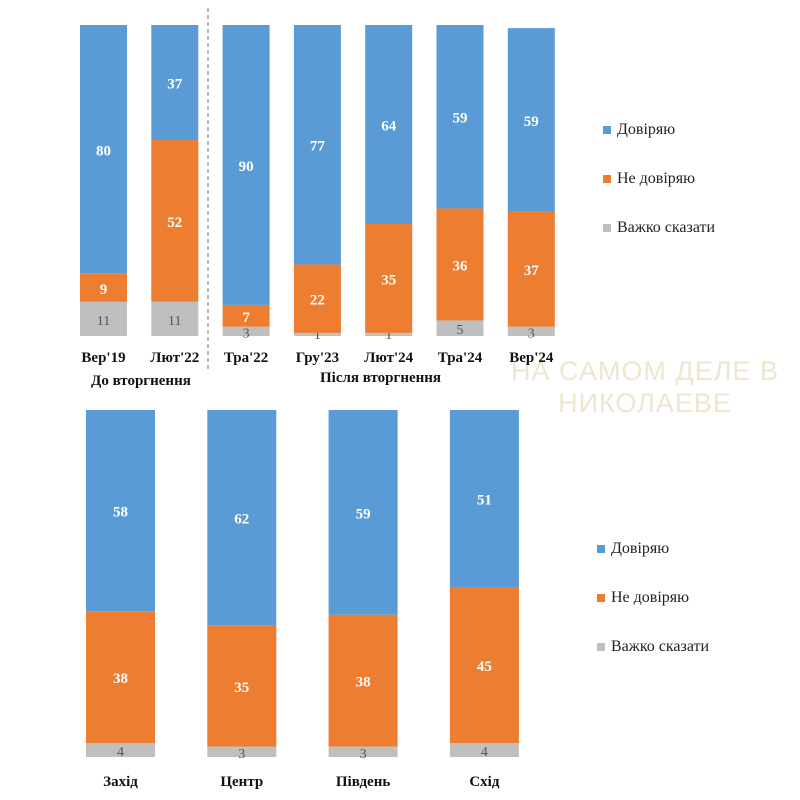 The image size is (800, 800). I want to click on data-label-distrust: 9, so click(104, 290).